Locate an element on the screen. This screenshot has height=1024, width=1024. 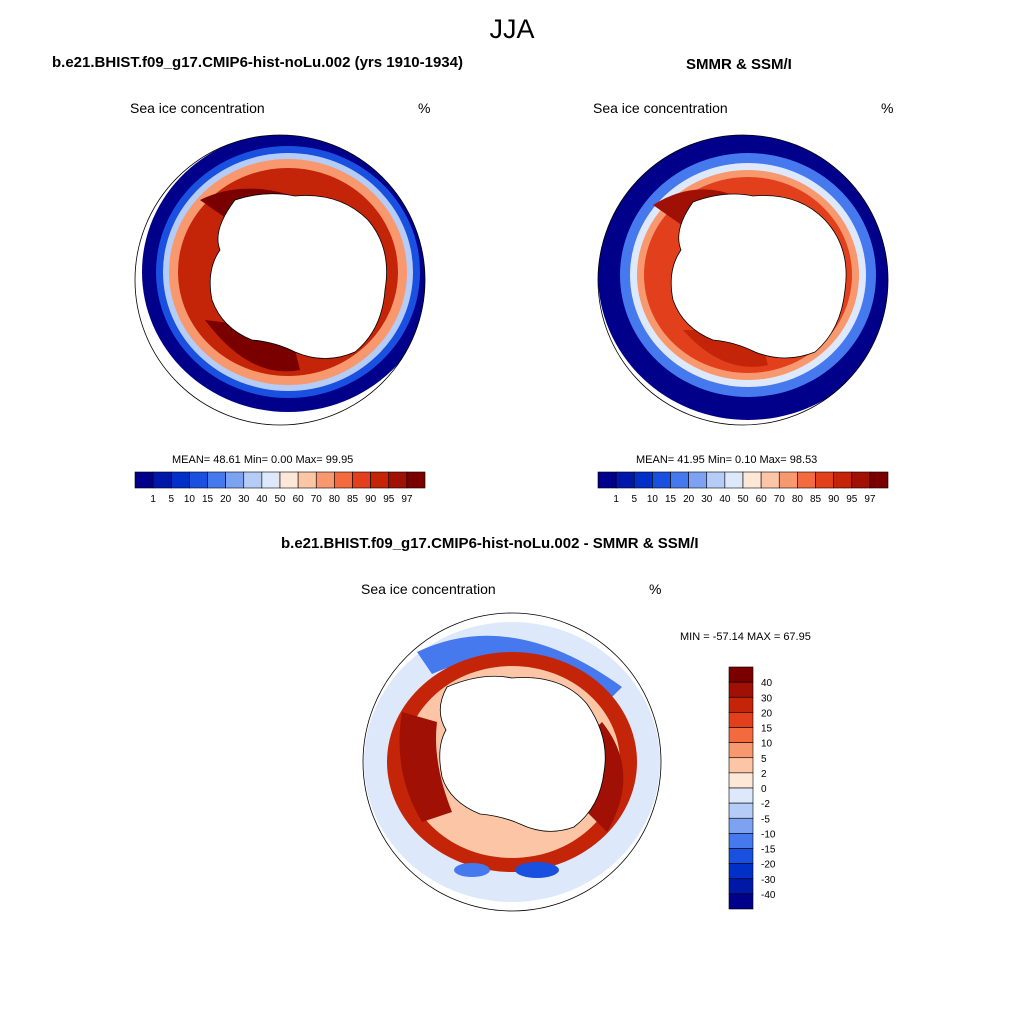
colorbar-model-tick-label: 95 is located at coordinates (389, 499).